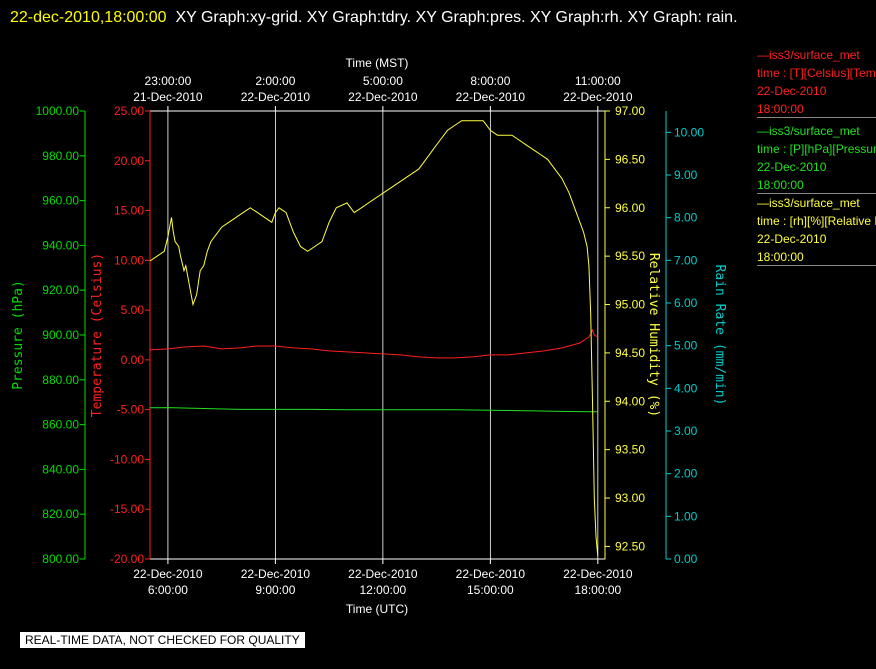 The height and width of the screenshot is (669, 876). I want to click on rh-axis-title: Relative Humidity (%), so click(653, 335).